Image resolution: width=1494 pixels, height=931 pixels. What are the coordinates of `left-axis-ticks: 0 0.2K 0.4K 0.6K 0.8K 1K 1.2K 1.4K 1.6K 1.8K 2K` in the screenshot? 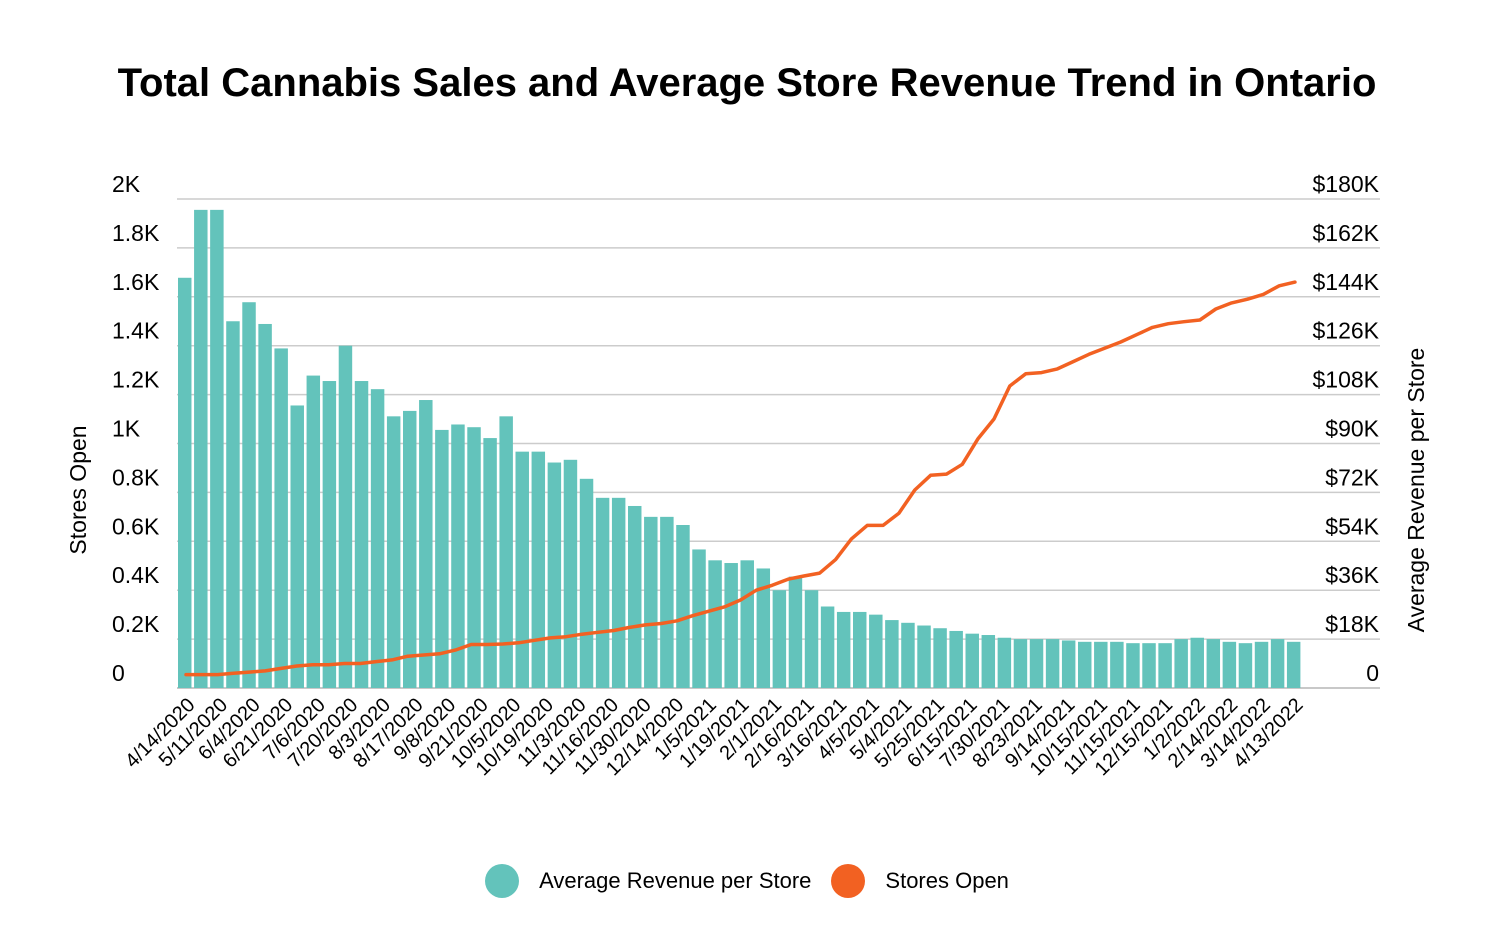 It's located at (136, 428).